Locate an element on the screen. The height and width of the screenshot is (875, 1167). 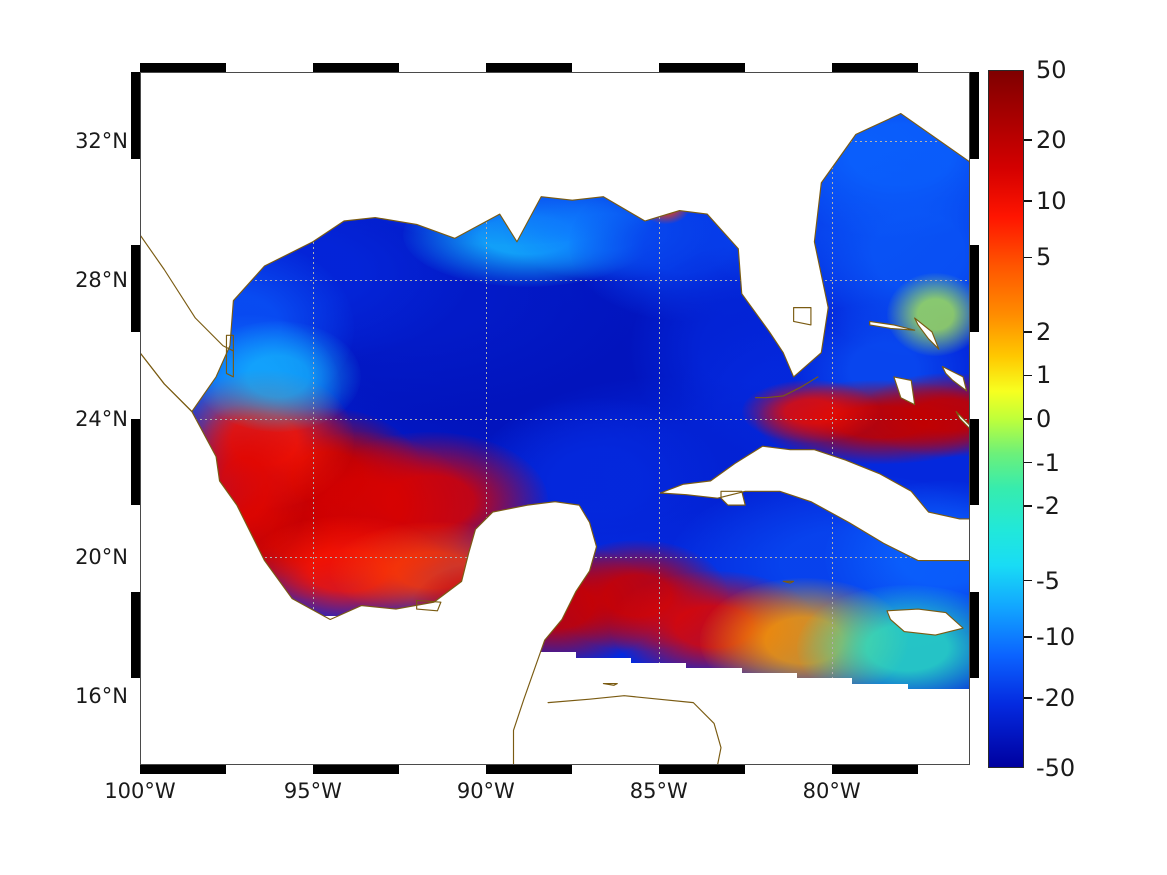
coastline-jamaica is located at coordinates (925, 622).